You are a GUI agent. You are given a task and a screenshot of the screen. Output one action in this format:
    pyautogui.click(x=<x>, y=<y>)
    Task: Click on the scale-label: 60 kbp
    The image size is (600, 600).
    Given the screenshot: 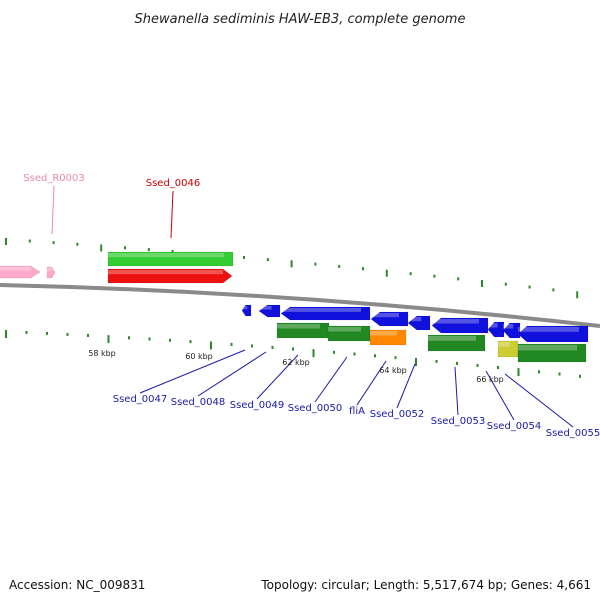 What is the action you would take?
    pyautogui.click(x=199, y=356)
    